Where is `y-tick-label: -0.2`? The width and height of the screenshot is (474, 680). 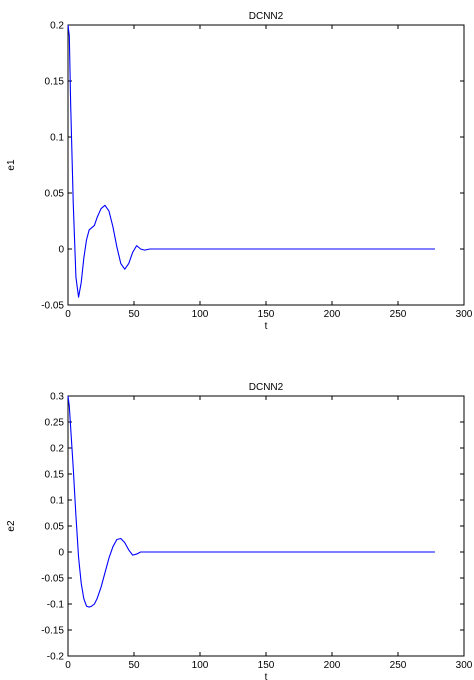
y-tick-label: -0.2 is located at coordinates (56, 657).